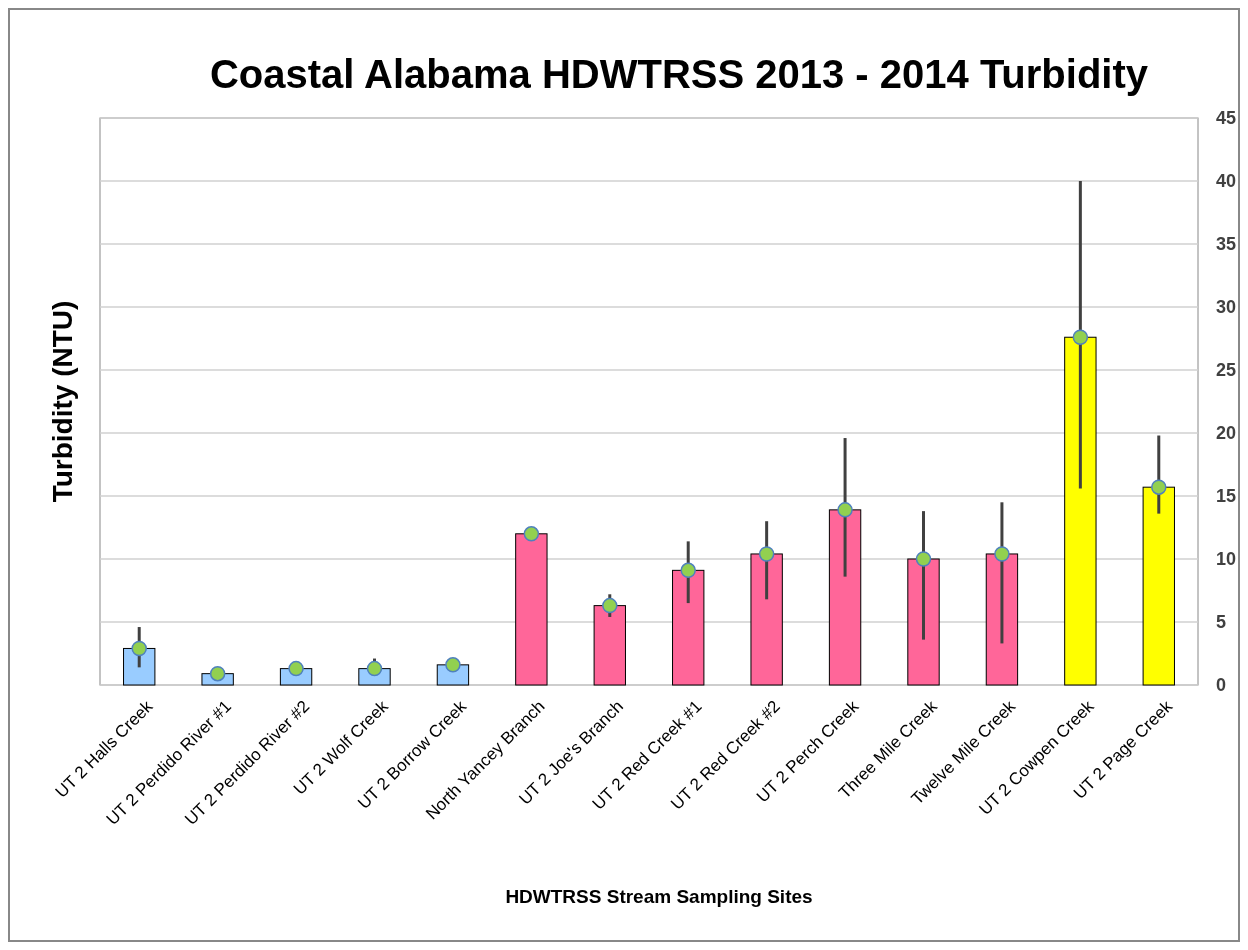 Image resolution: width=1248 pixels, height=950 pixels. I want to click on y-tick-label: 30, so click(1226, 307).